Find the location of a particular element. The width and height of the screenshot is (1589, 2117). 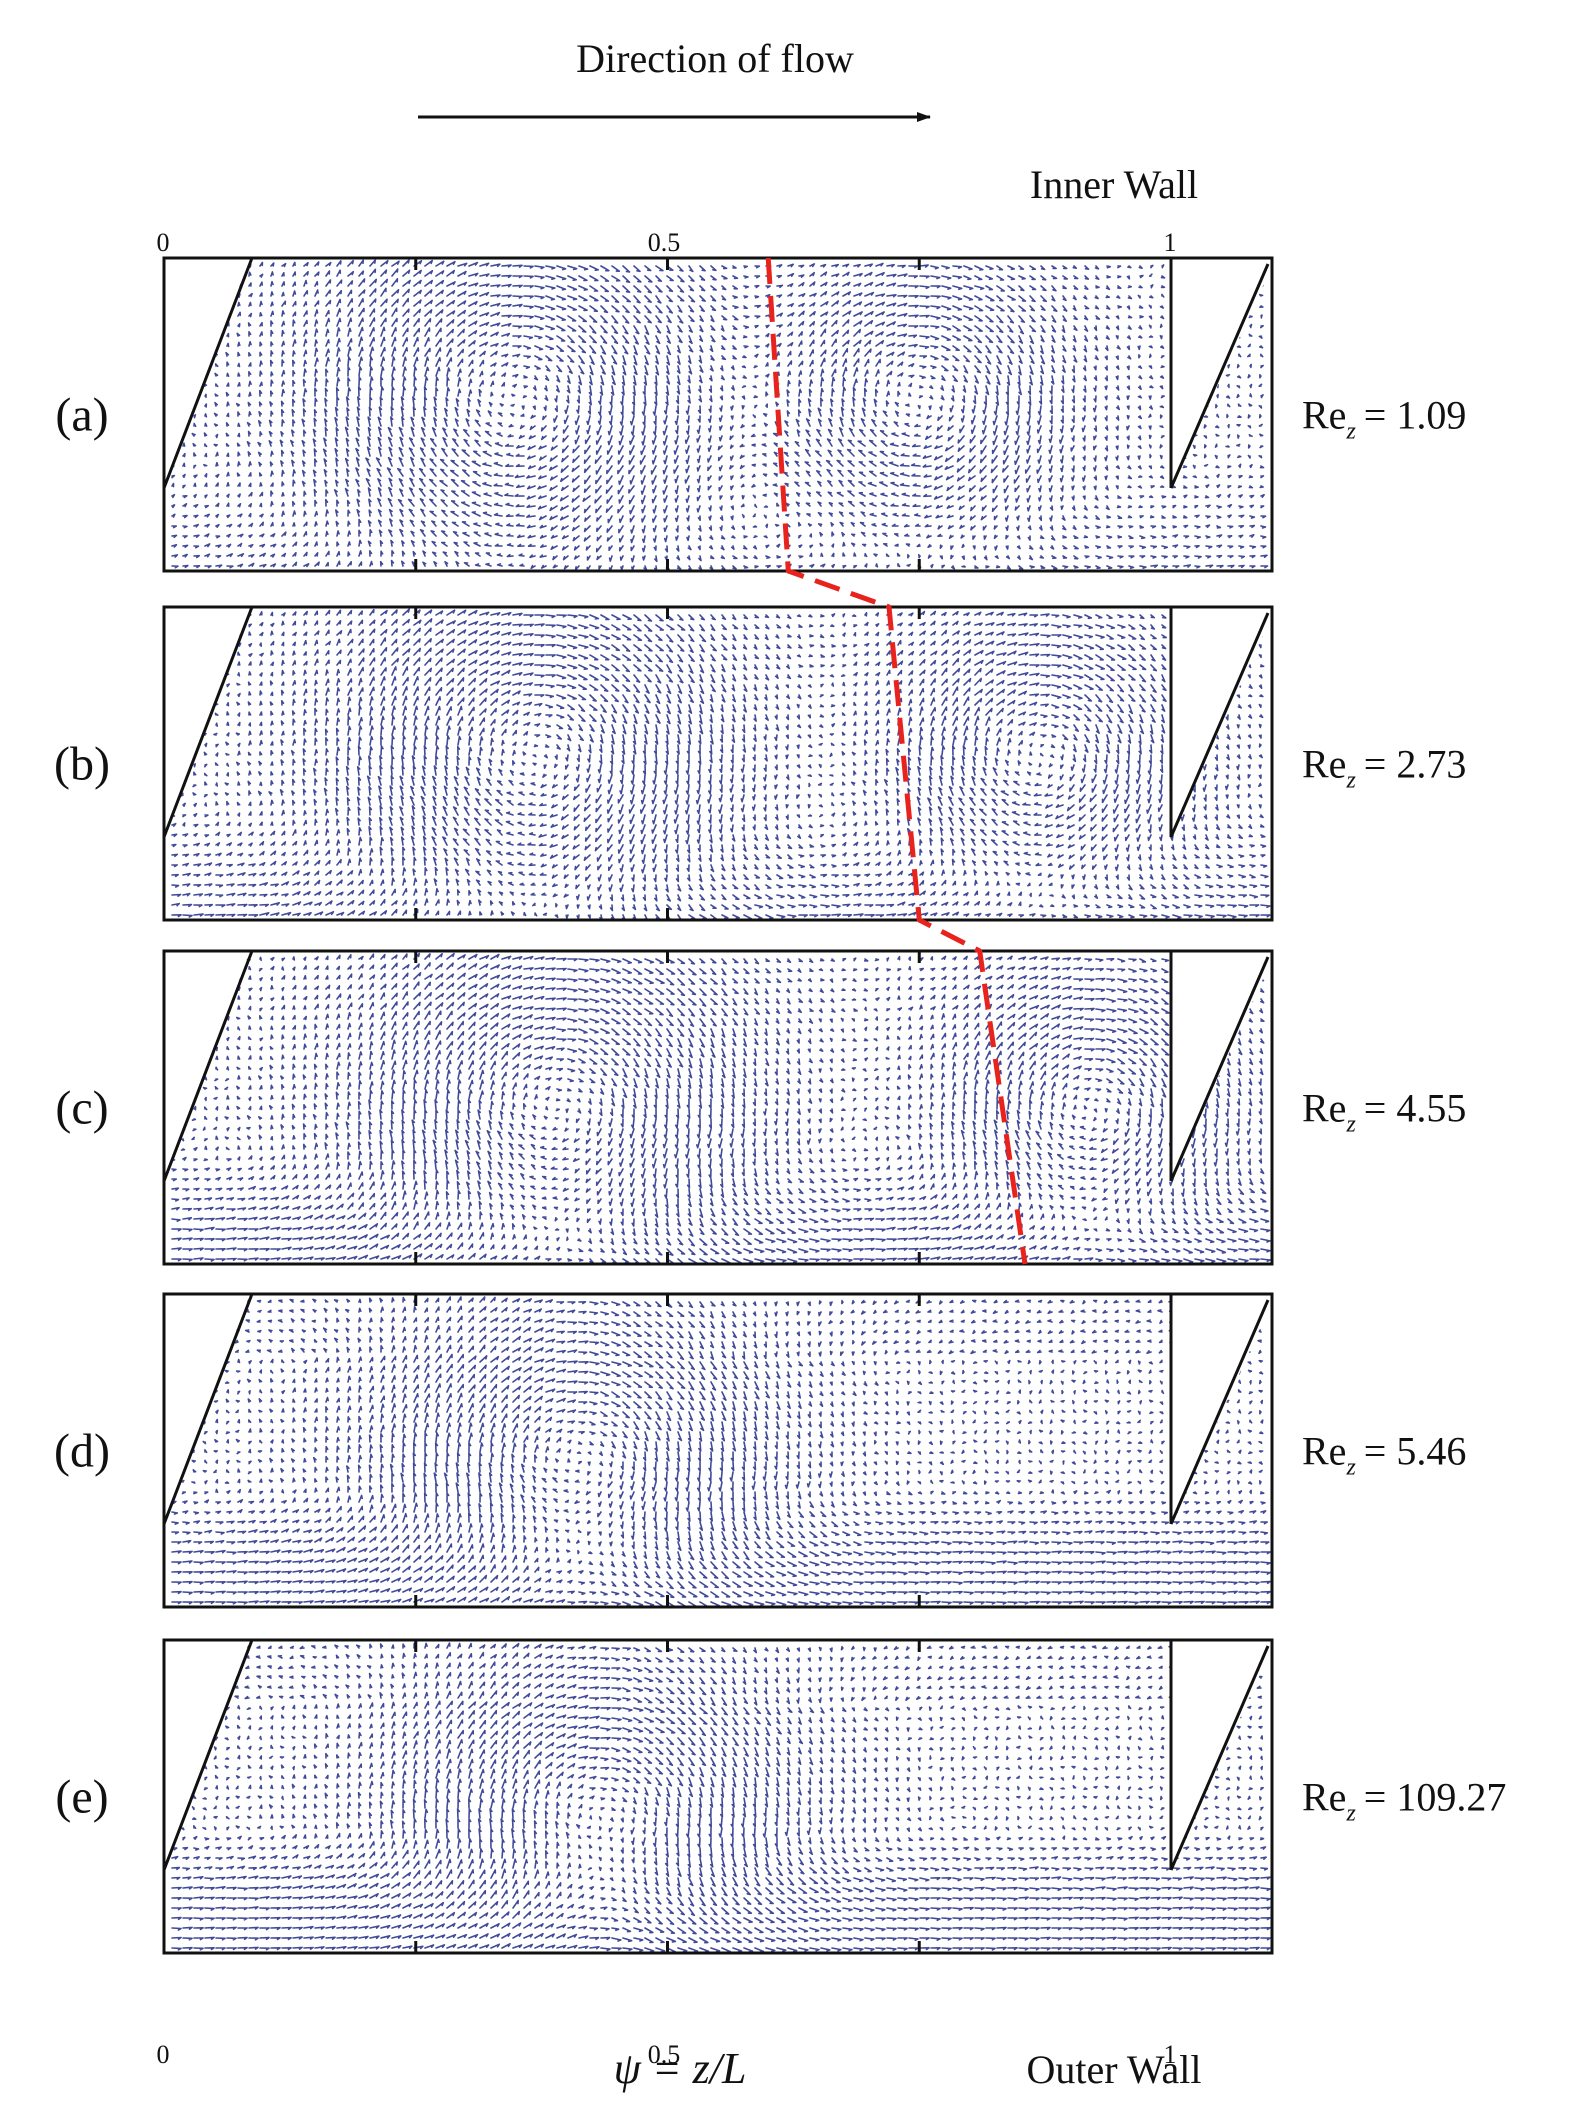

bottom-tick-label-0: 0 is located at coordinates (163, 2054).